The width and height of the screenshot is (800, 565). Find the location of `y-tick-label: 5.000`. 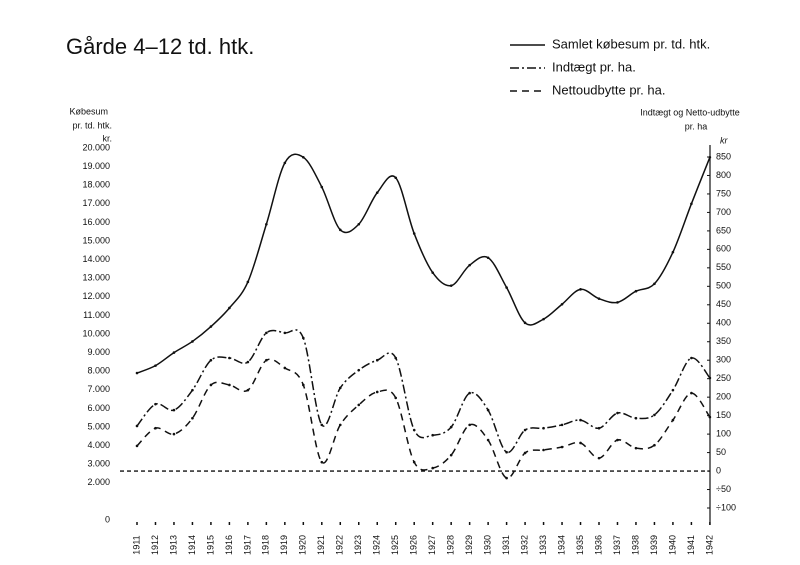

y-tick-label: 5.000 is located at coordinates (98, 426).